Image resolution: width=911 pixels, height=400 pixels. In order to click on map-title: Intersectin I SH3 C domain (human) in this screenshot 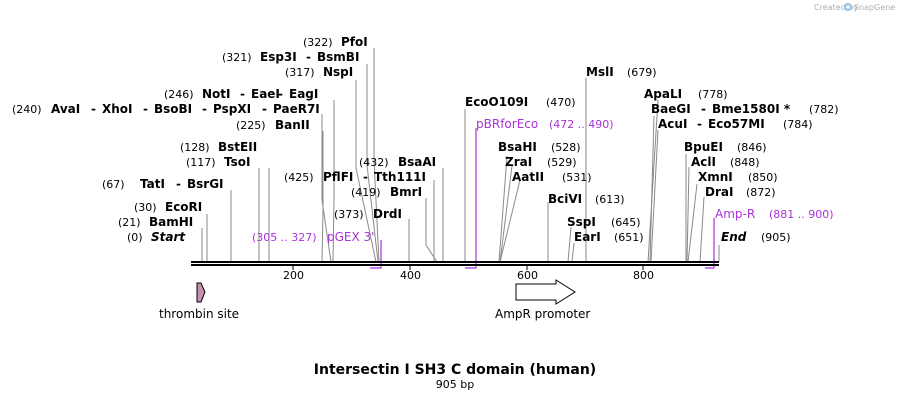, I will do `click(455, 370)`.